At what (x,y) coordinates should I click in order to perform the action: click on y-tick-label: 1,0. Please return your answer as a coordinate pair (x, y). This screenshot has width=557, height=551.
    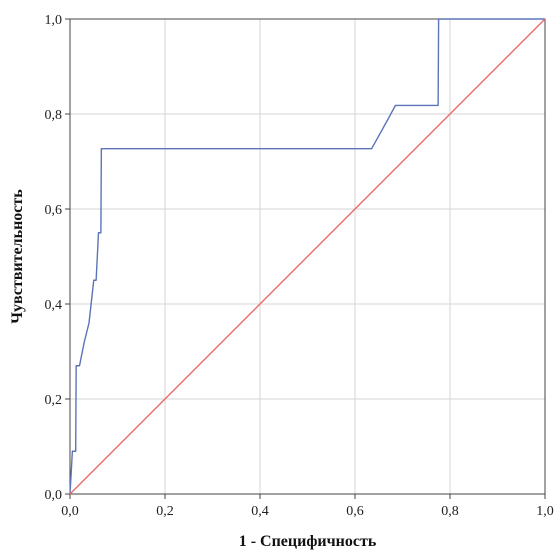
    Looking at the image, I should click on (54, 20).